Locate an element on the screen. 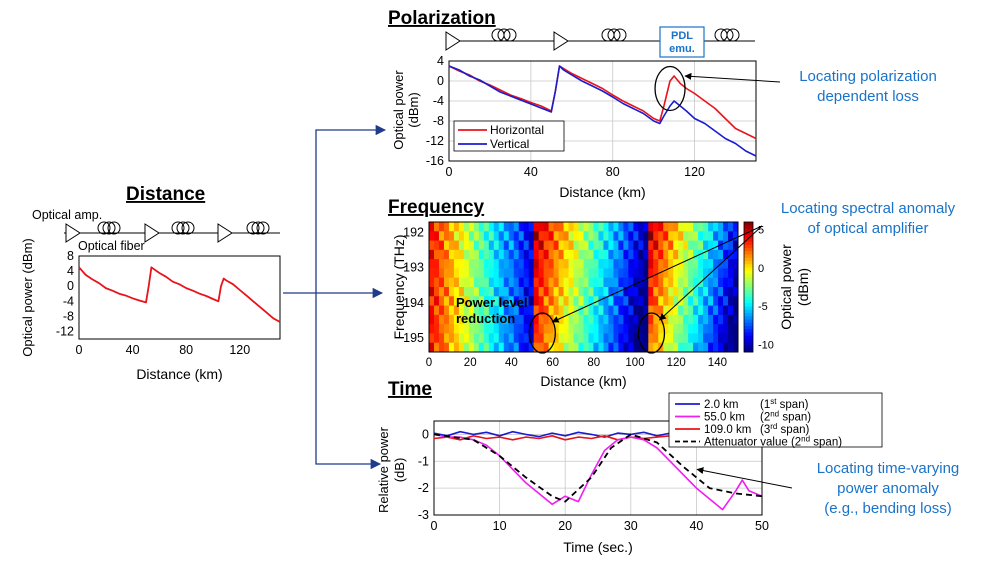 The height and width of the screenshot is (564, 1000). vertical-line is located at coordinates (602, 111).